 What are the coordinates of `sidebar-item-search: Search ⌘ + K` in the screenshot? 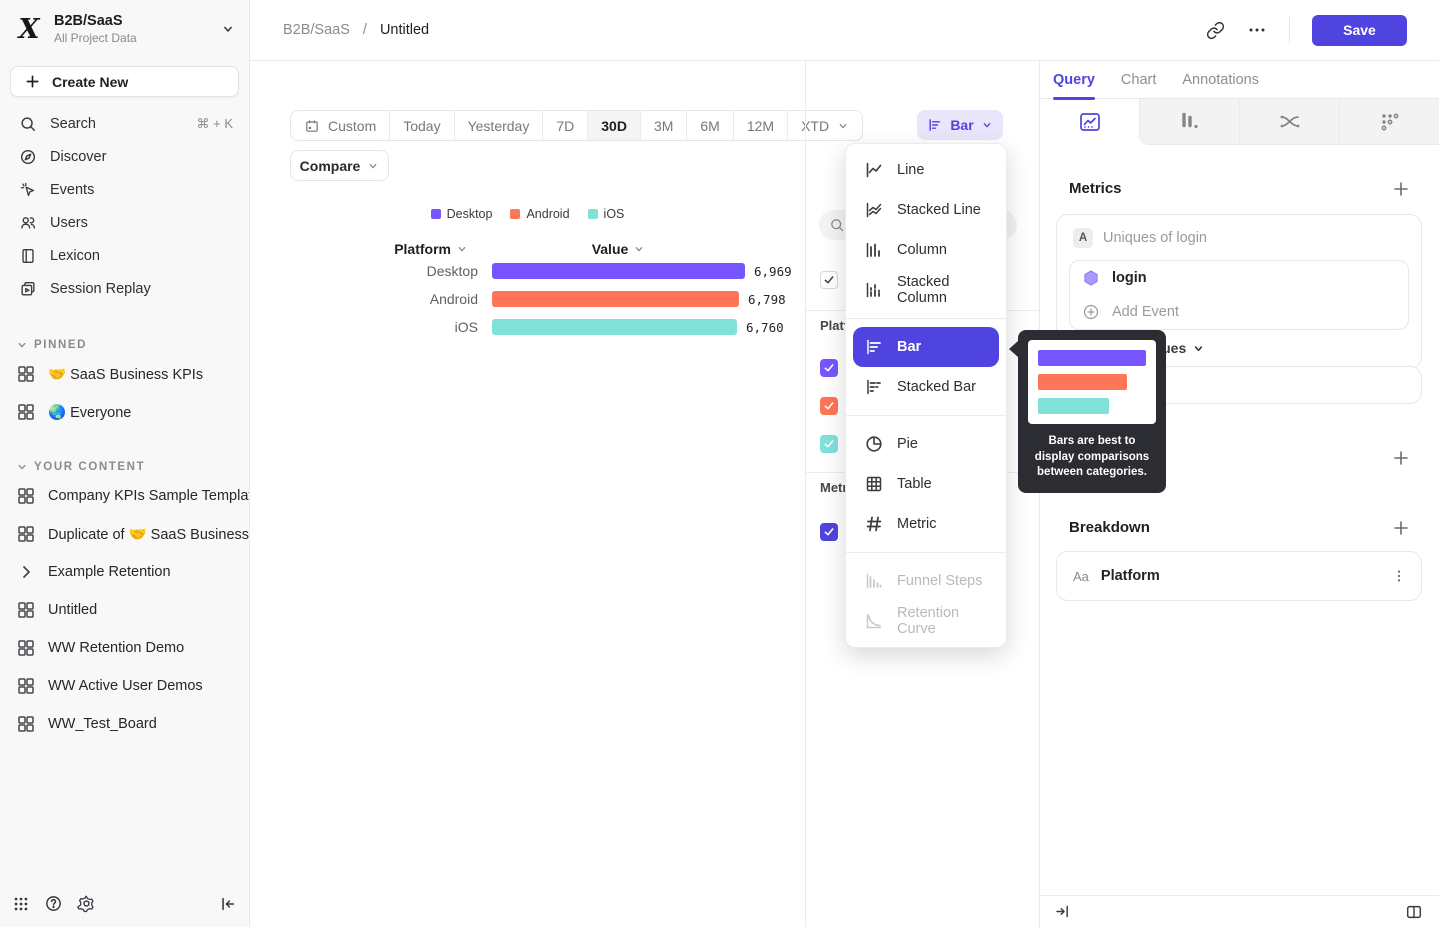 It's located at (124, 123).